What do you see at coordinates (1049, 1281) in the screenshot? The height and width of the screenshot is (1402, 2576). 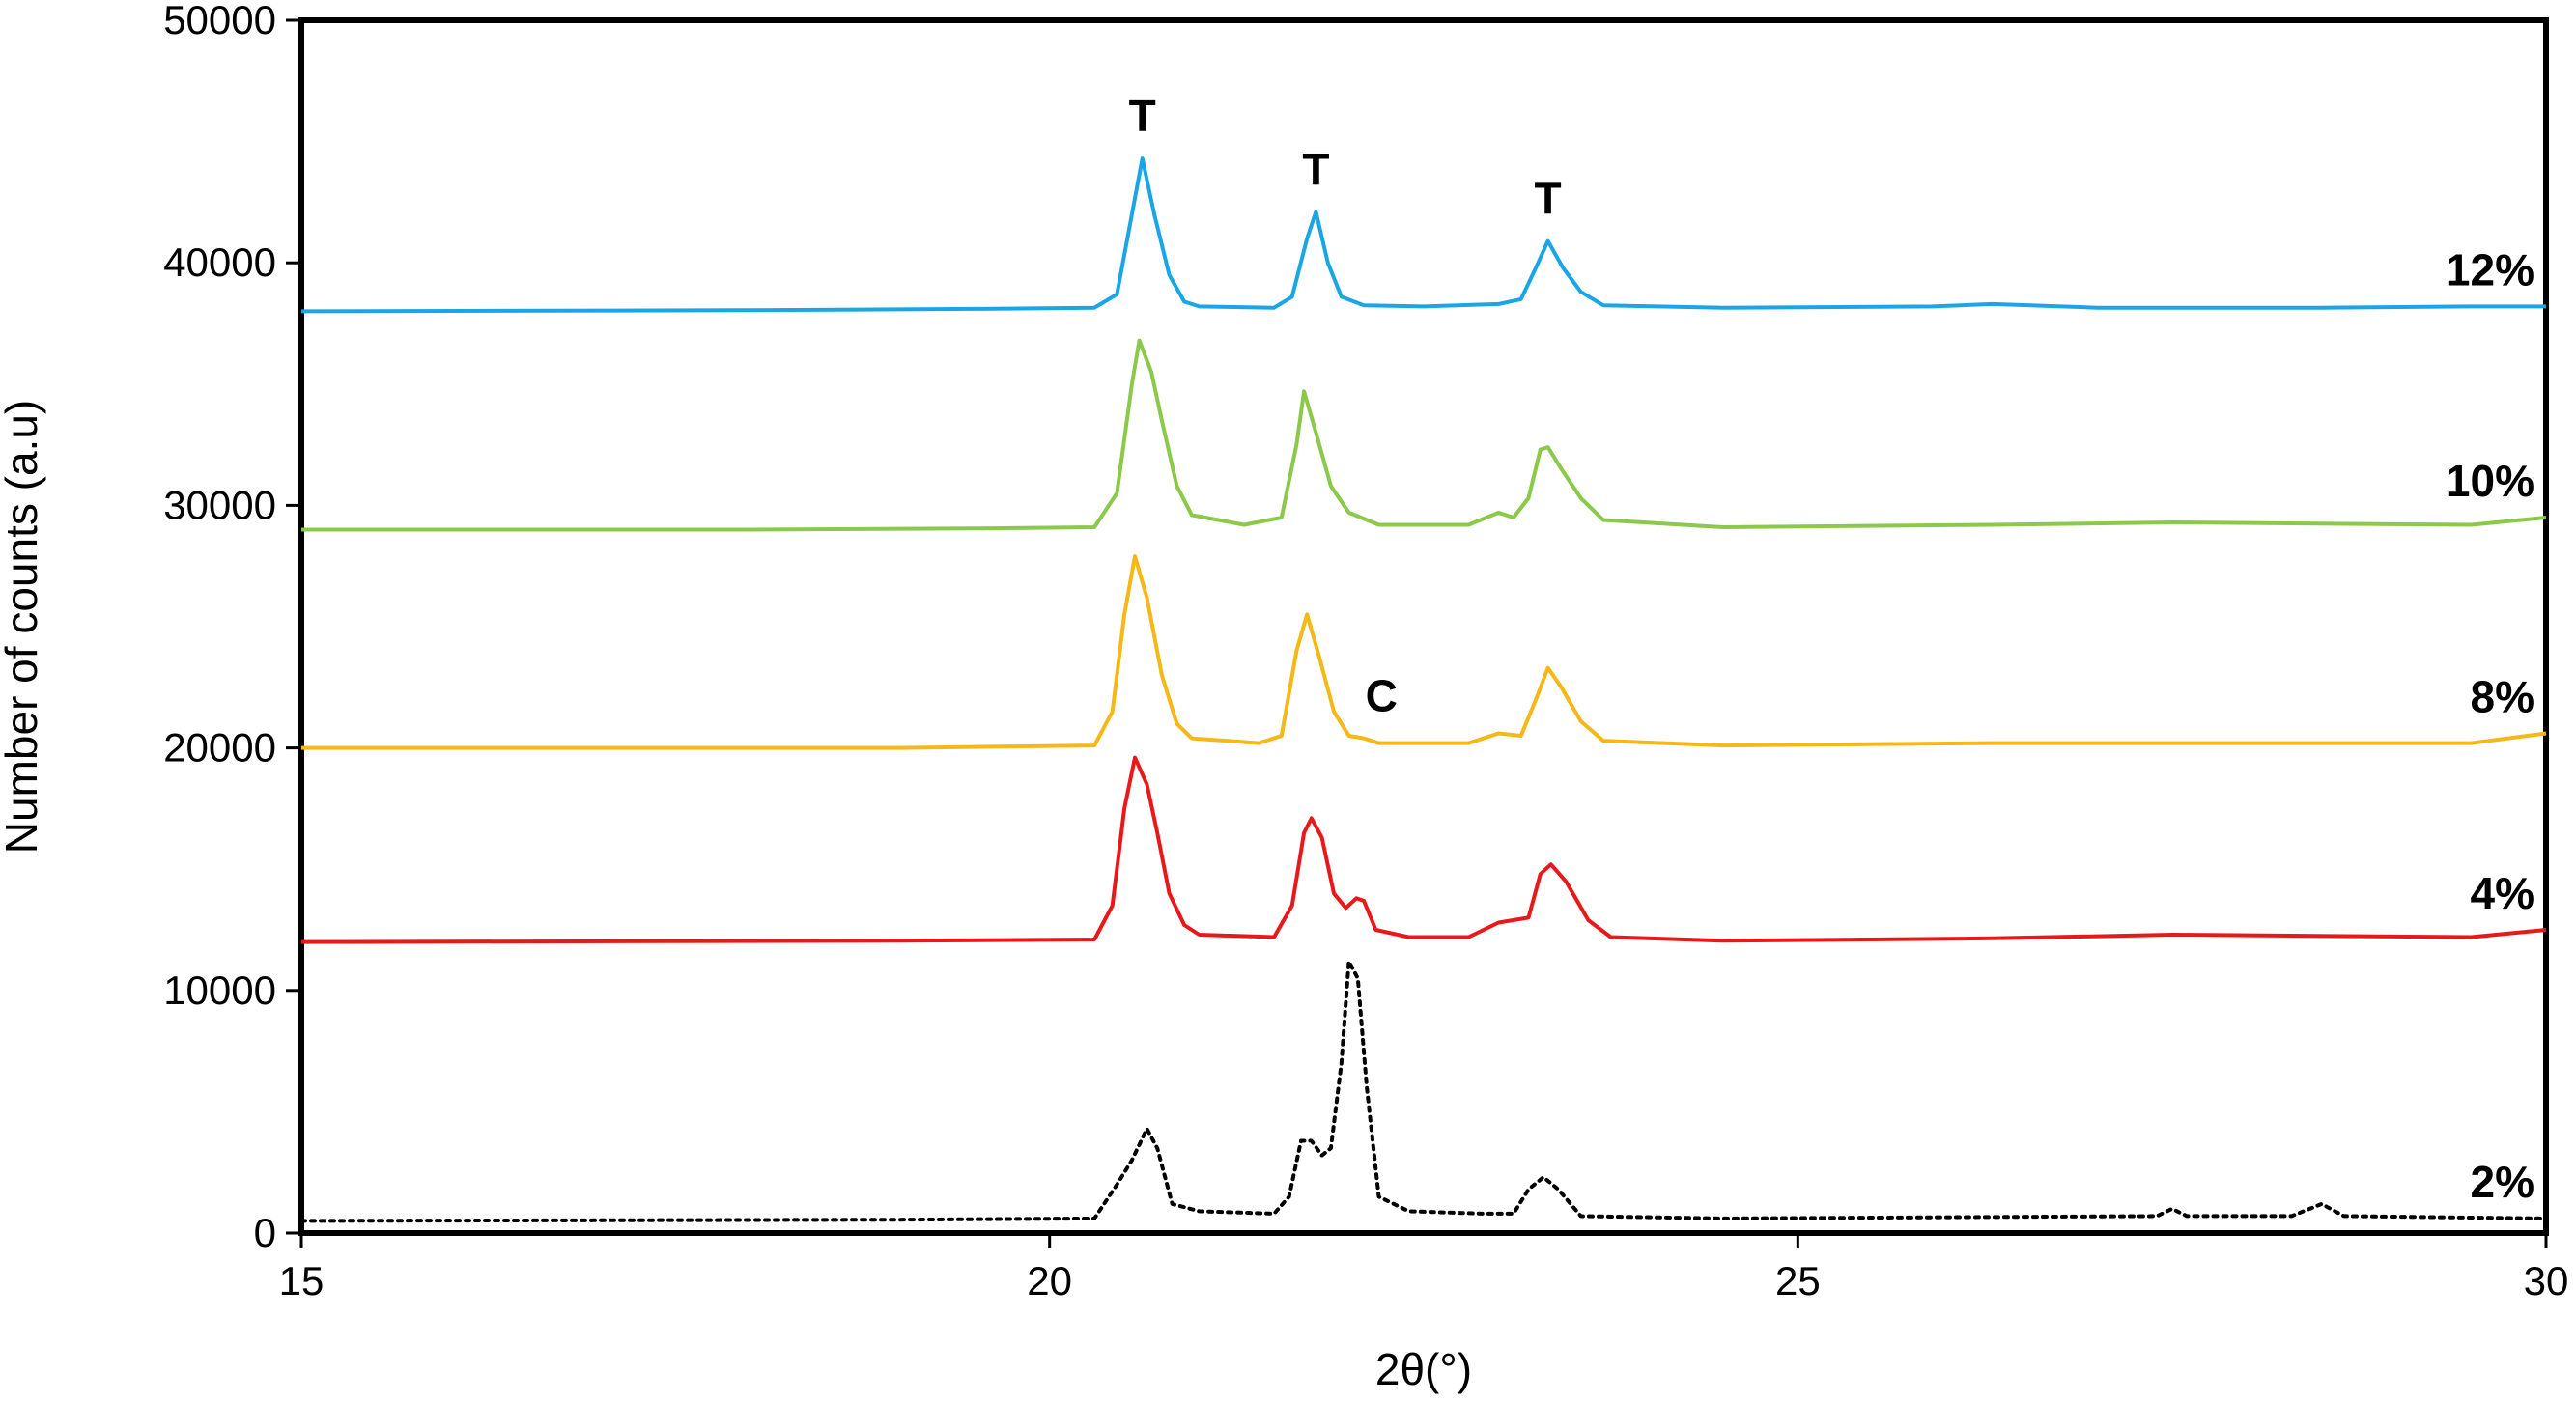 I see `x-tick-label: 20` at bounding box center [1049, 1281].